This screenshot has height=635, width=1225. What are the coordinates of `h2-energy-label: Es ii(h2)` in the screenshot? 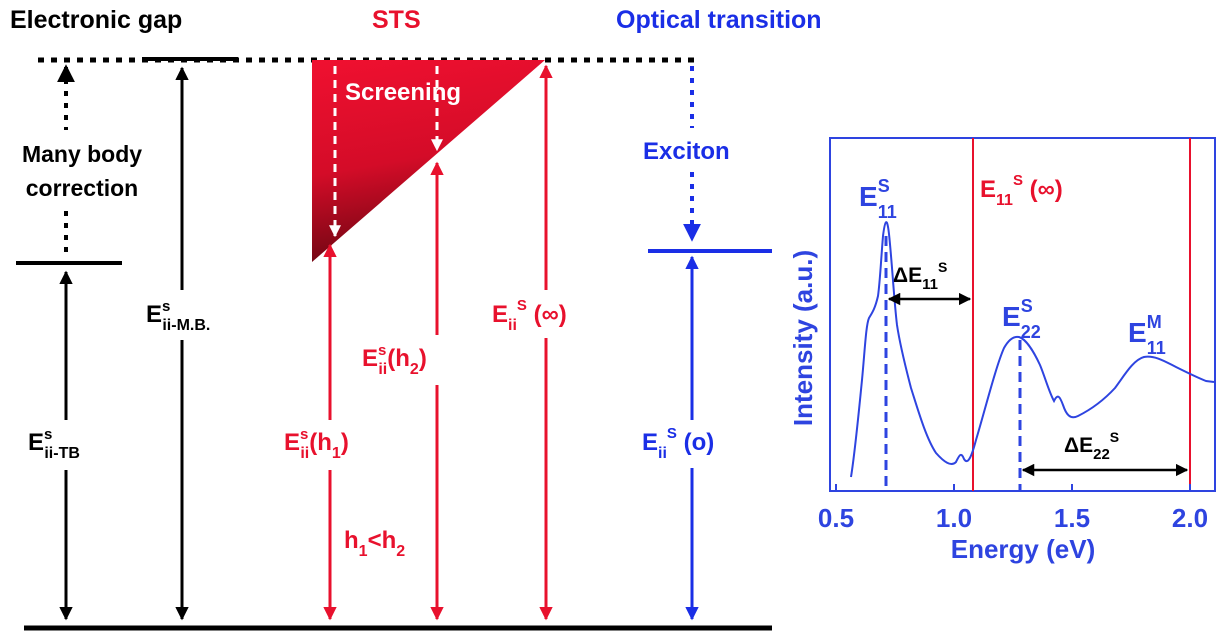 It's located at (394, 360).